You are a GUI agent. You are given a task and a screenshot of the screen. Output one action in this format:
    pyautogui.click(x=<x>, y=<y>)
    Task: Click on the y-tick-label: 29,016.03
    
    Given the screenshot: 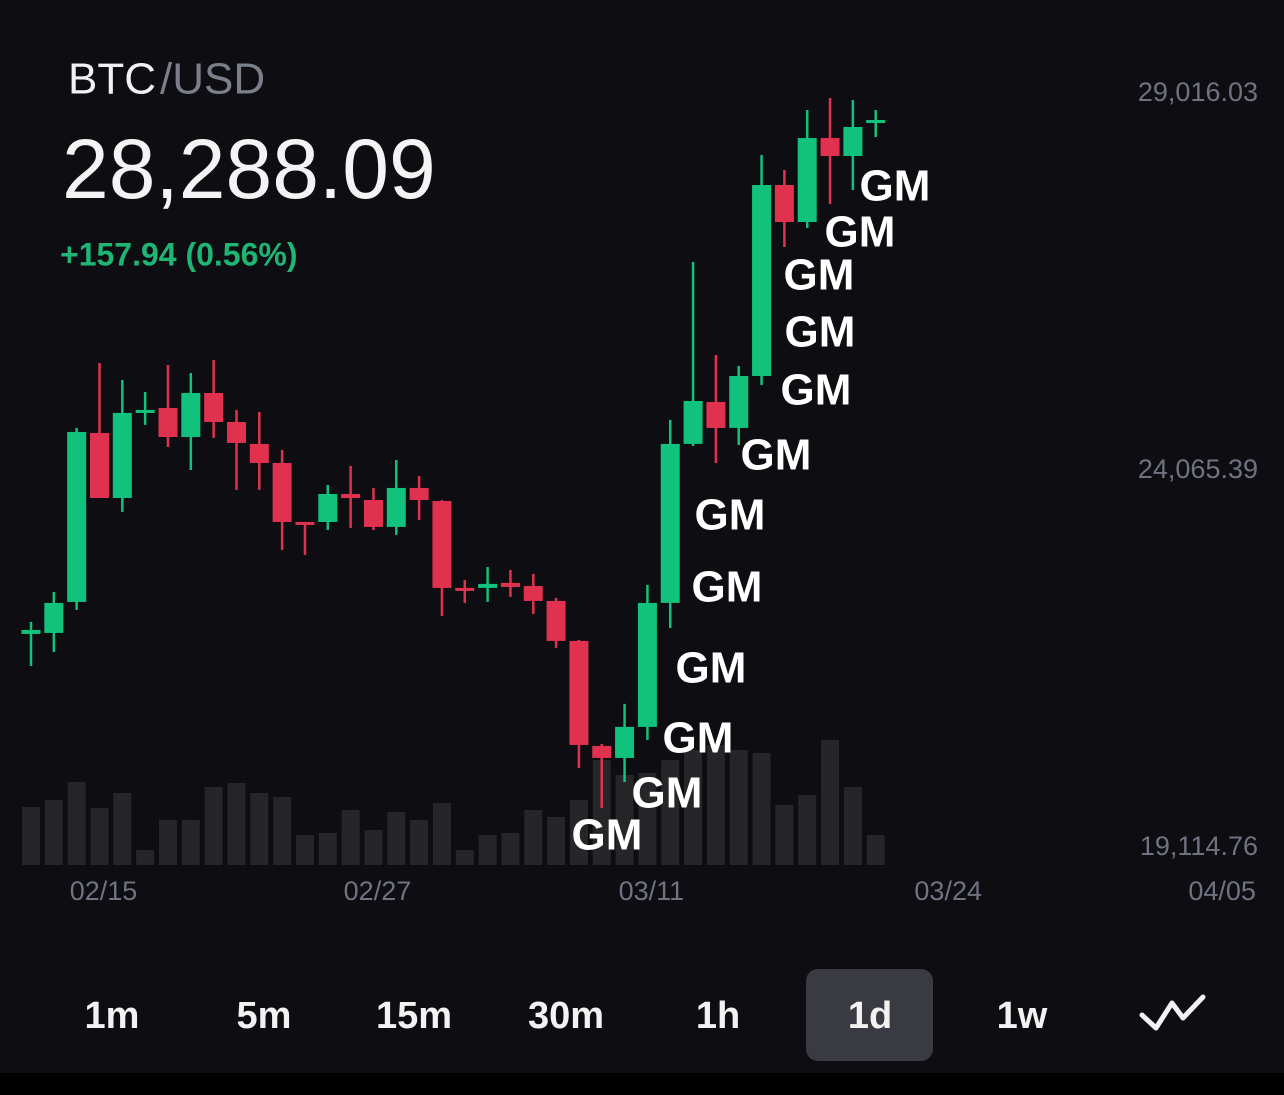 What is the action you would take?
    pyautogui.click(x=1198, y=92)
    